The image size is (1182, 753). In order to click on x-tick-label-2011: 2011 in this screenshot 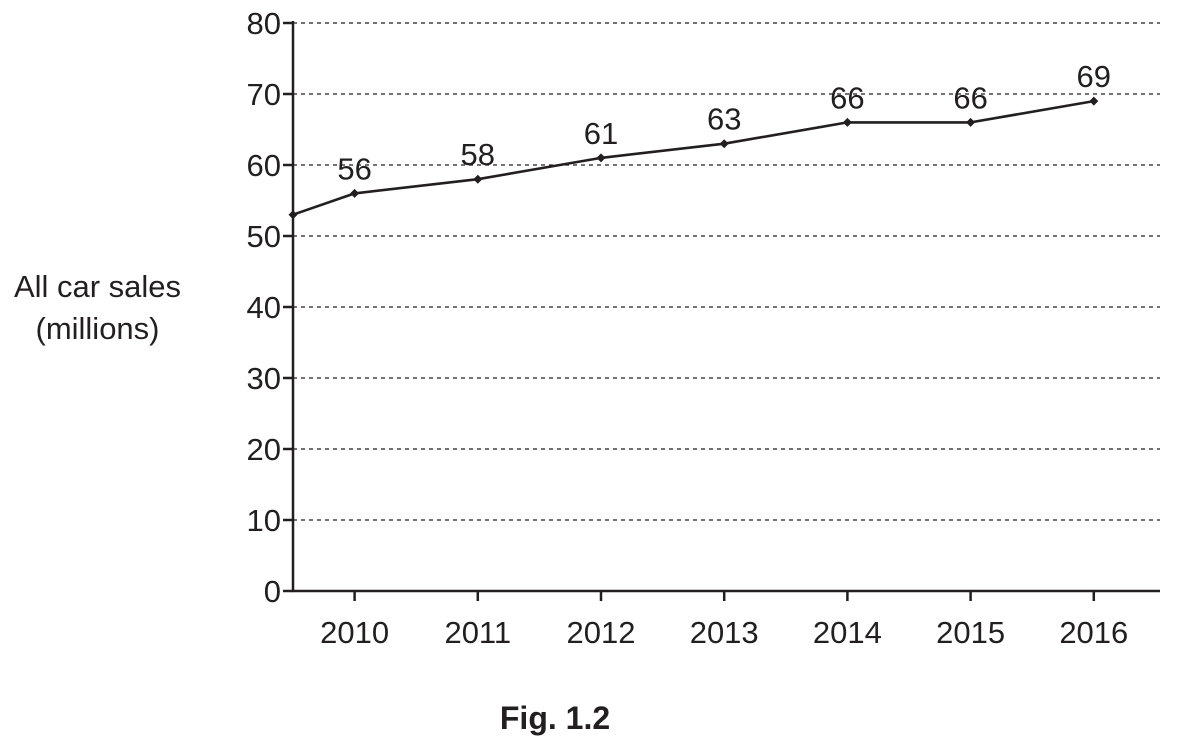, I will do `click(477, 632)`.